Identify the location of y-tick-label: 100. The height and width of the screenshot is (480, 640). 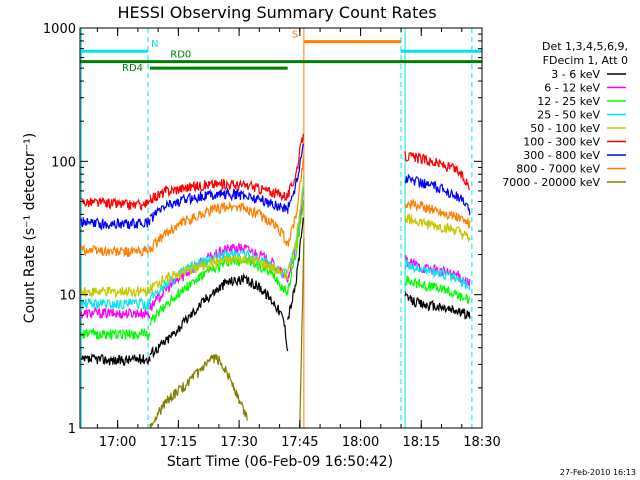
(63, 162).